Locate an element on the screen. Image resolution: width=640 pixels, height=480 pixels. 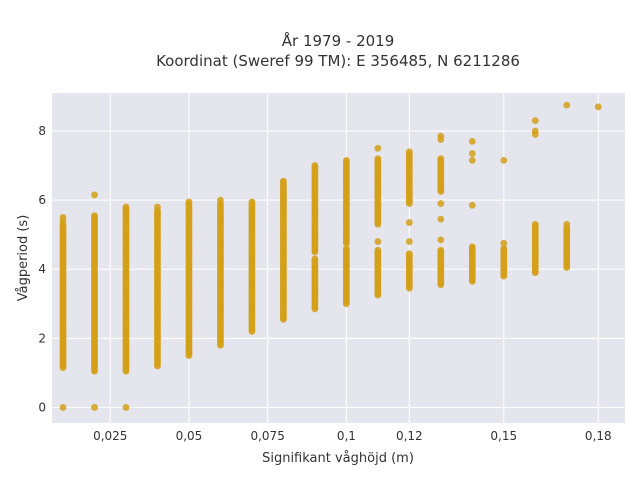
x-tick-label: 0,15 is located at coordinates (503, 436).